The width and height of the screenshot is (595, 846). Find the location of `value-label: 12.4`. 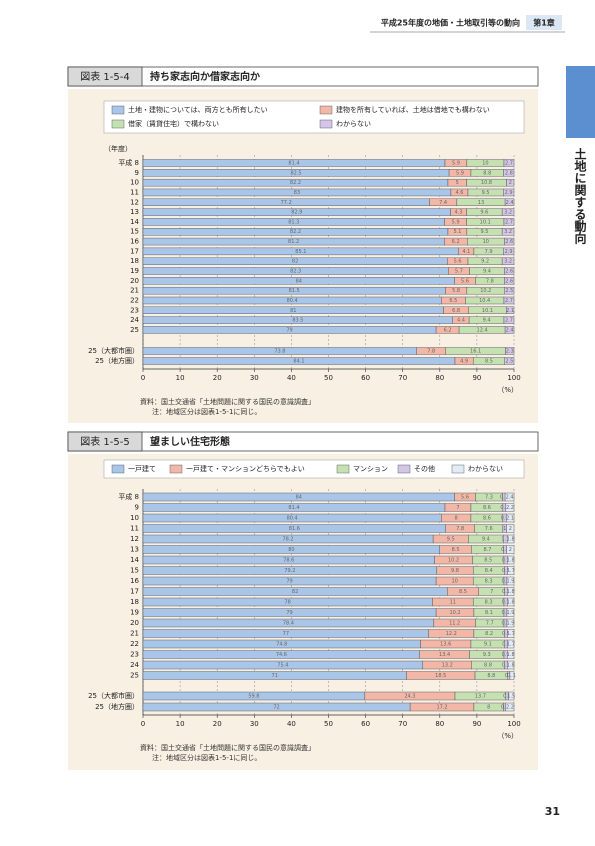

value-label: 12.4 is located at coordinates (482, 330).